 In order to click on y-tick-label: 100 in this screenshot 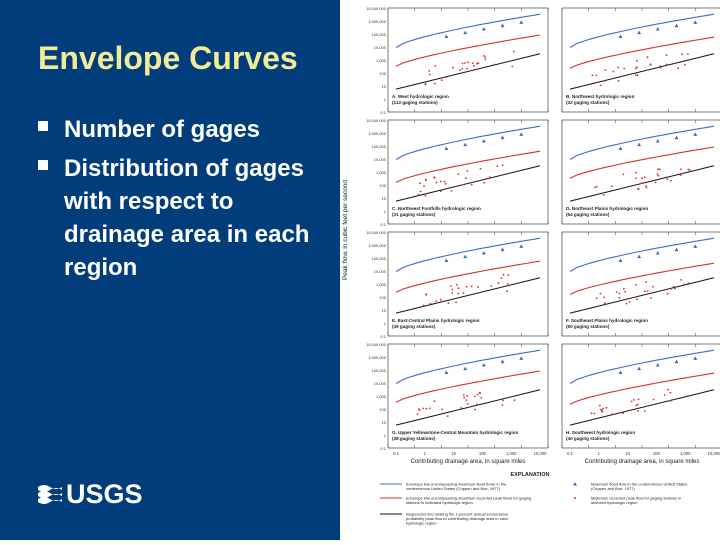, I will do `click(382, 409)`.